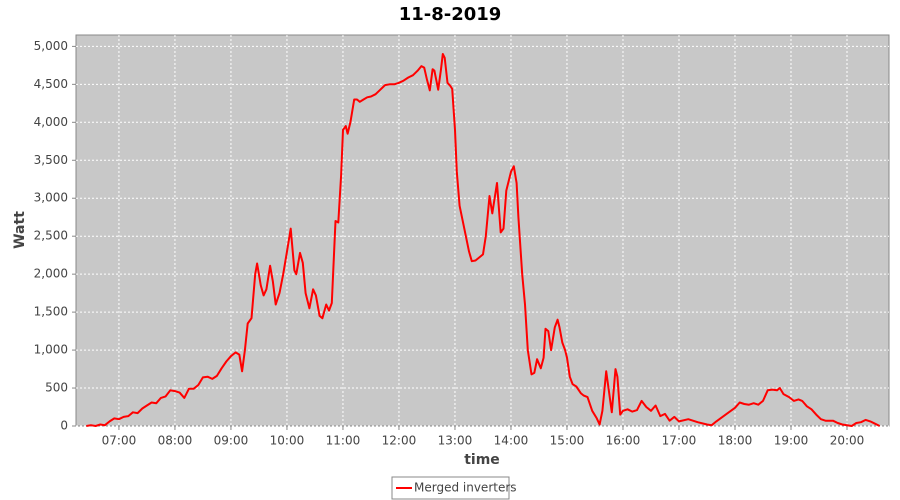 This screenshot has height=500, width=900. What do you see at coordinates (51, 198) in the screenshot?
I see `y-tick-label: 3,000` at bounding box center [51, 198].